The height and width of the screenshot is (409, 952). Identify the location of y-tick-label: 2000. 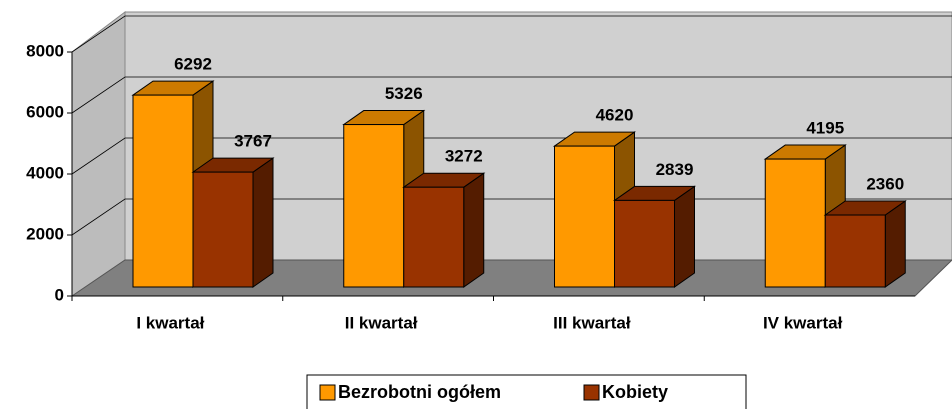
(45, 233).